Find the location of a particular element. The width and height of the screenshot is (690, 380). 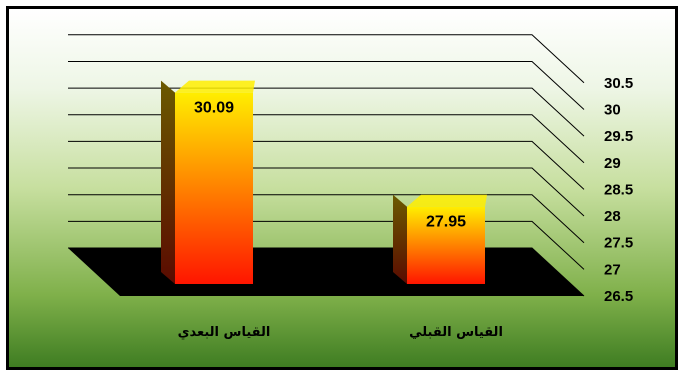

bar-value-label: 27.95 is located at coordinates (446, 222).